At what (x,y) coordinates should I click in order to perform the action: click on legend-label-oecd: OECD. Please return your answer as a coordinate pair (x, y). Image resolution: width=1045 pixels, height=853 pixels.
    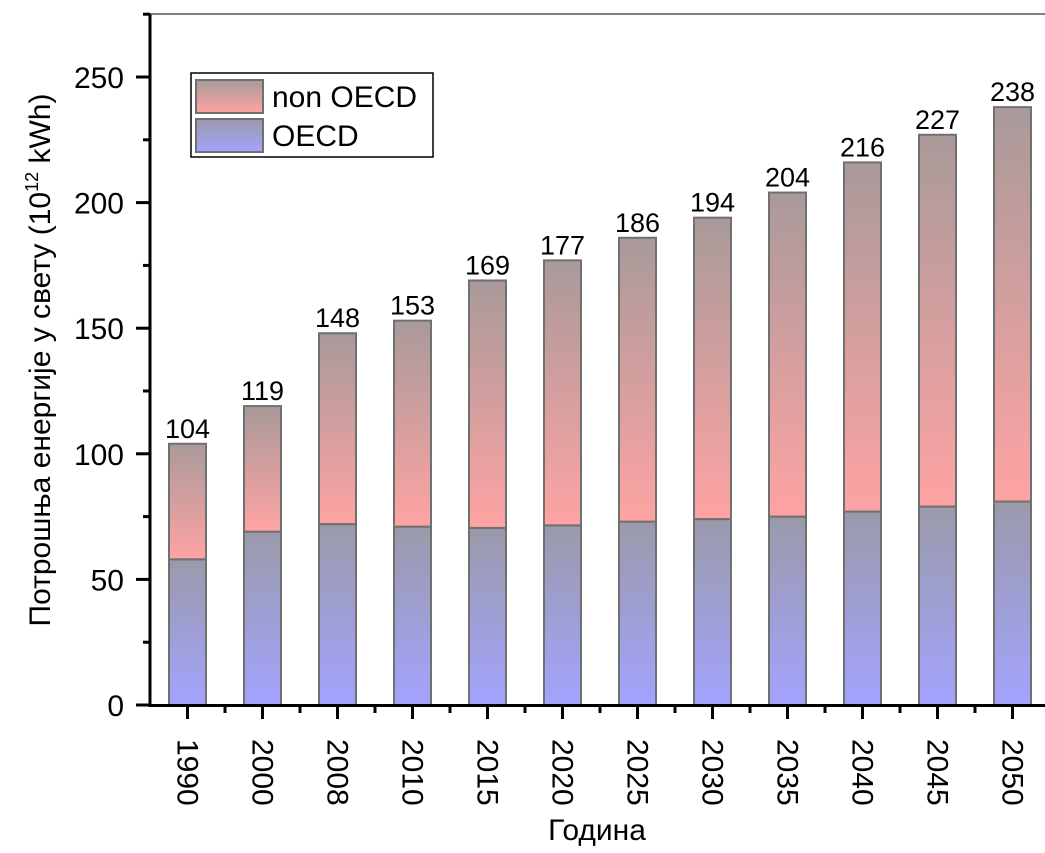
    Looking at the image, I should click on (315, 136).